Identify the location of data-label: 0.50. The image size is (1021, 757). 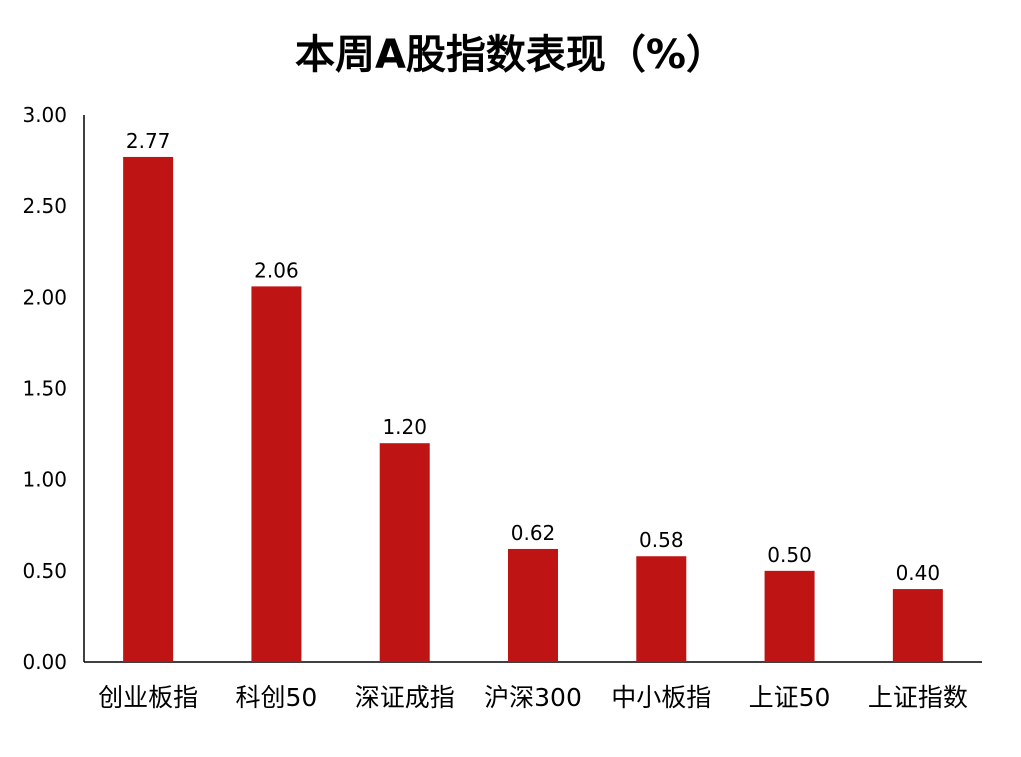
(789, 555).